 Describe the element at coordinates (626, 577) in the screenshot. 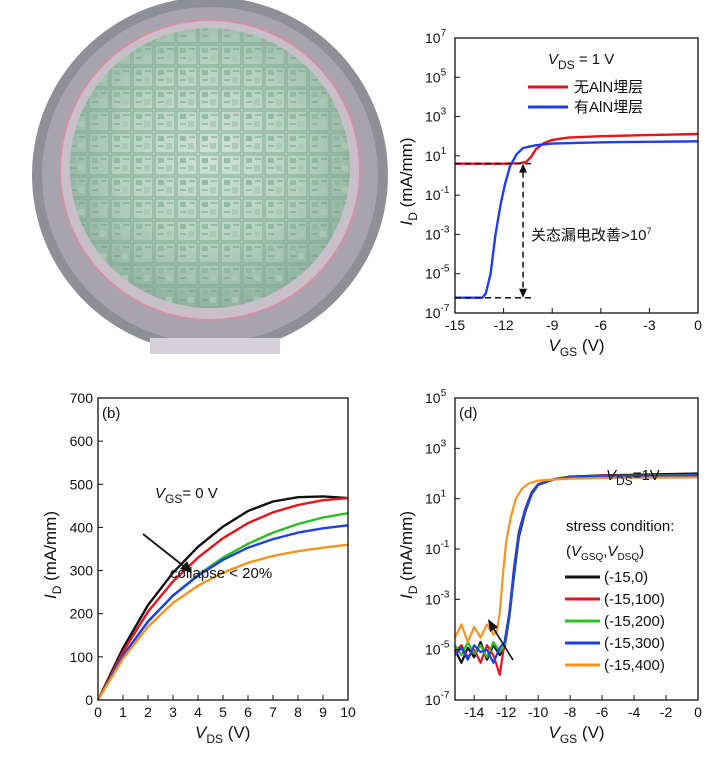

I see `legend-label: (-15,0)` at that location.